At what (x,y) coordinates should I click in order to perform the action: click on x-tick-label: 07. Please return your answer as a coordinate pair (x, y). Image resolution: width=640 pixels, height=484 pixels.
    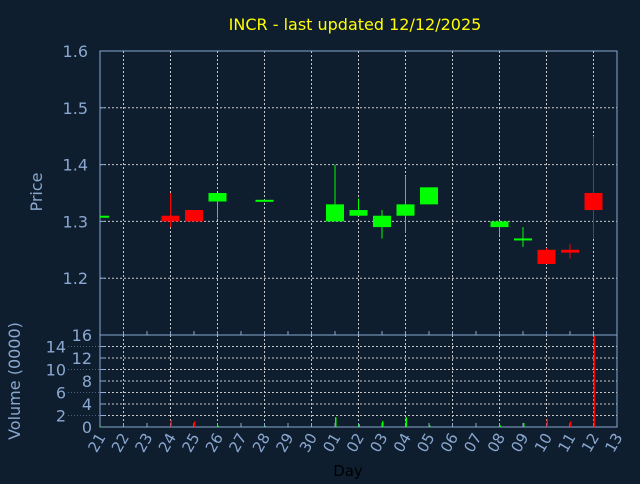
    Looking at the image, I should click on (472, 443).